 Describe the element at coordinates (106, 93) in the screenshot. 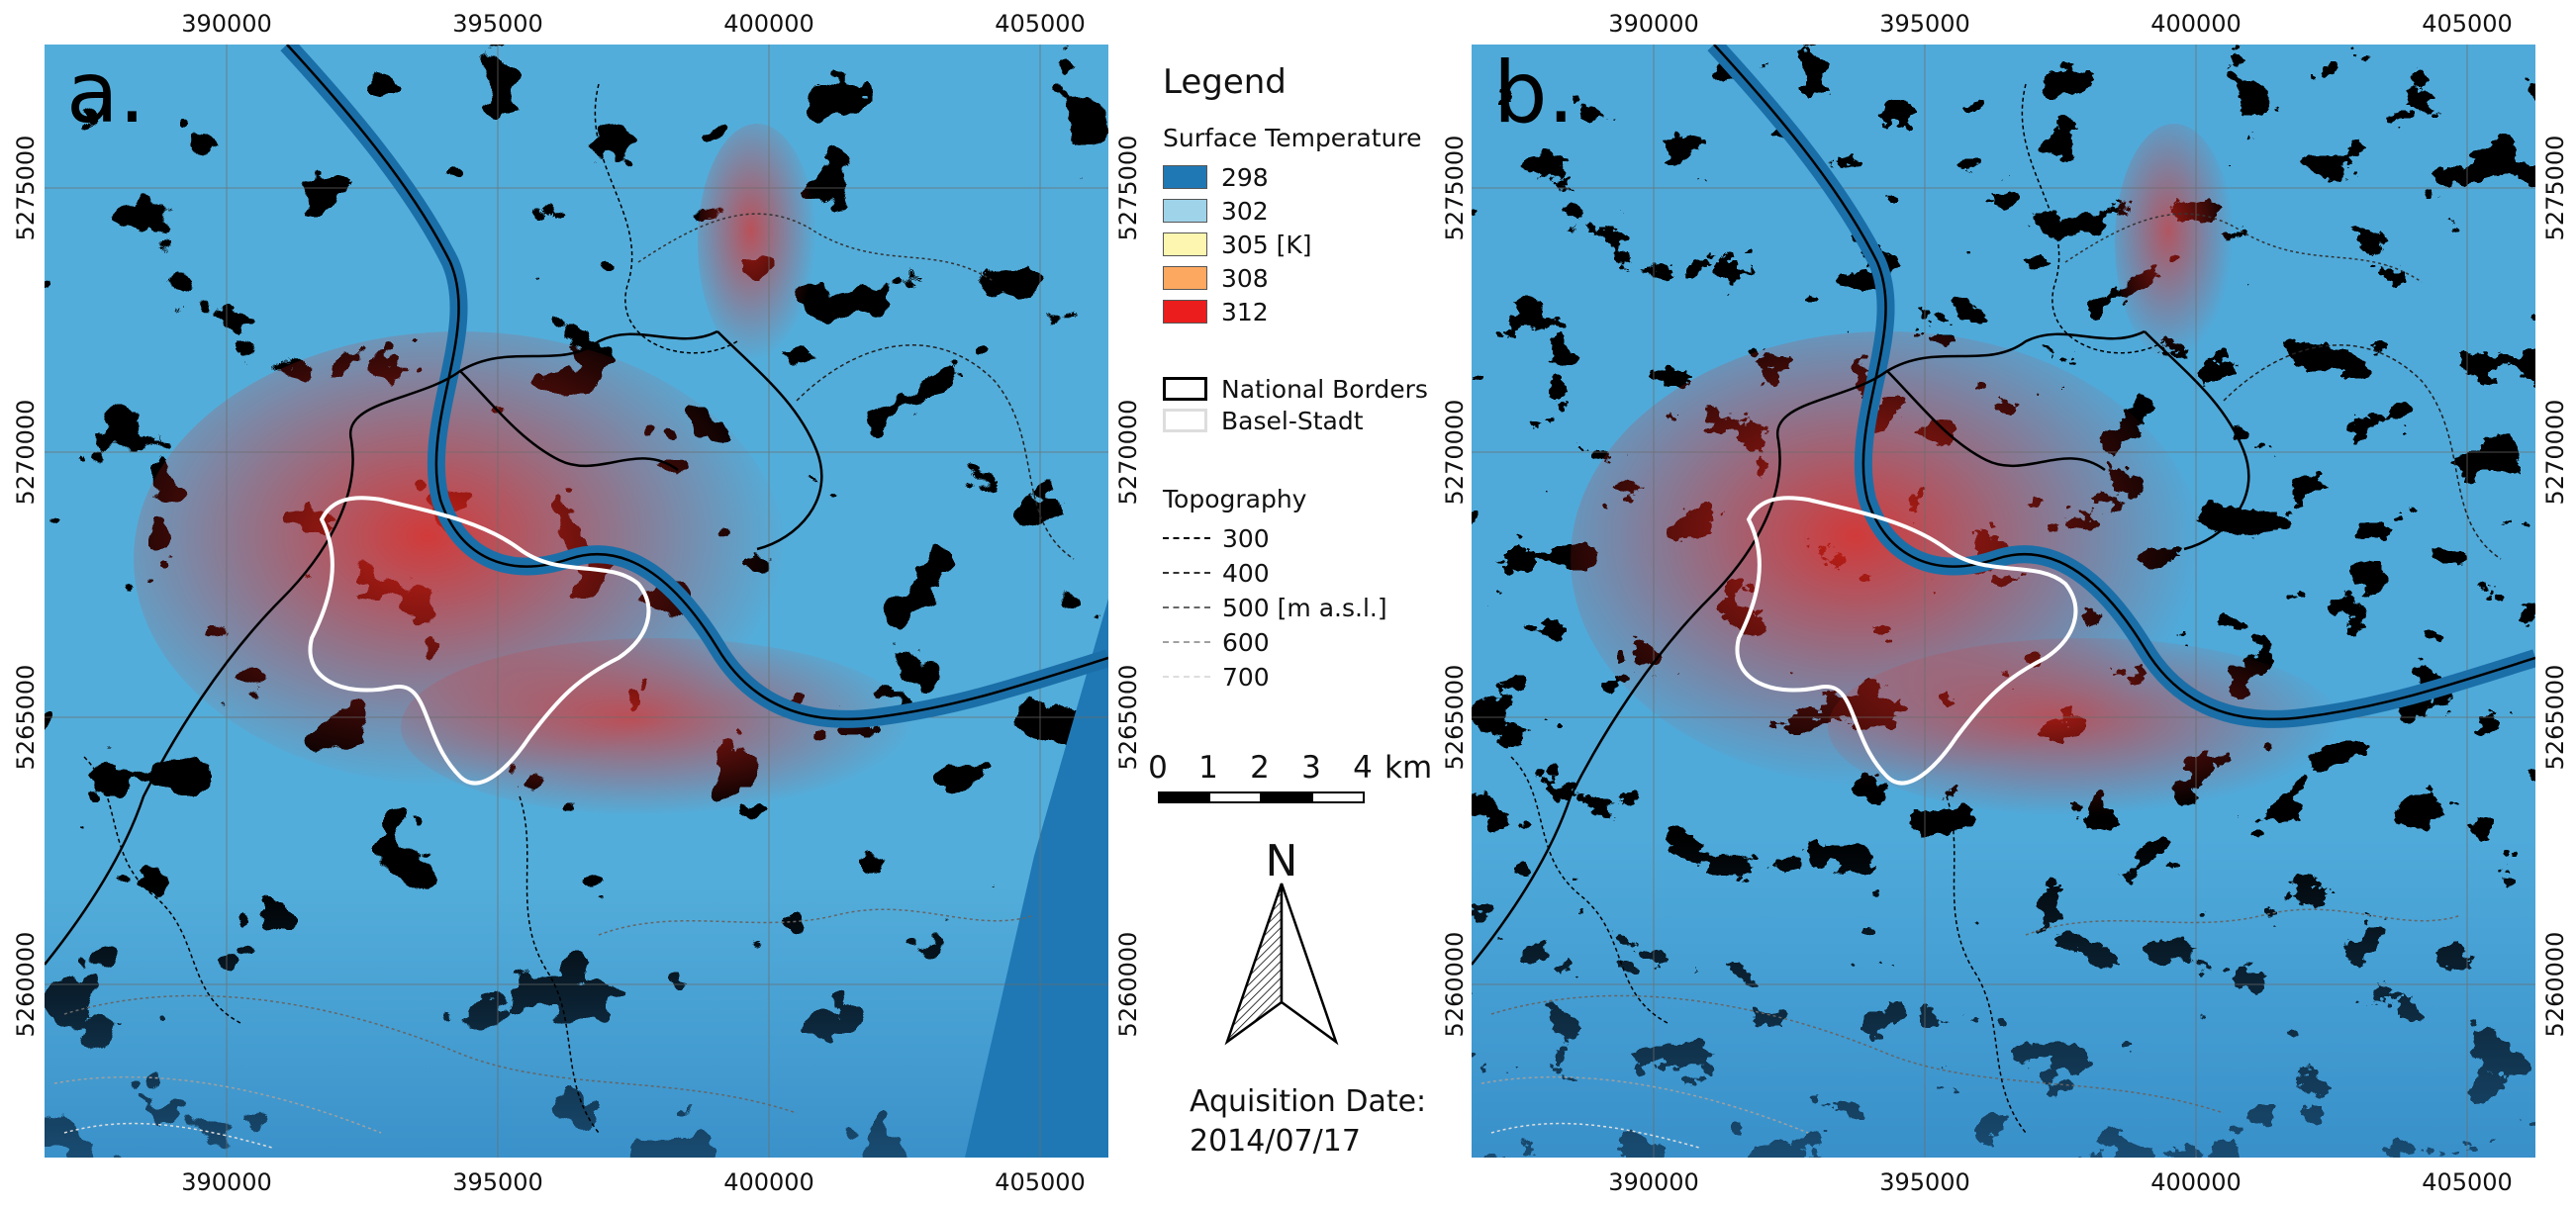

I see `panel-label-a: a.` at that location.